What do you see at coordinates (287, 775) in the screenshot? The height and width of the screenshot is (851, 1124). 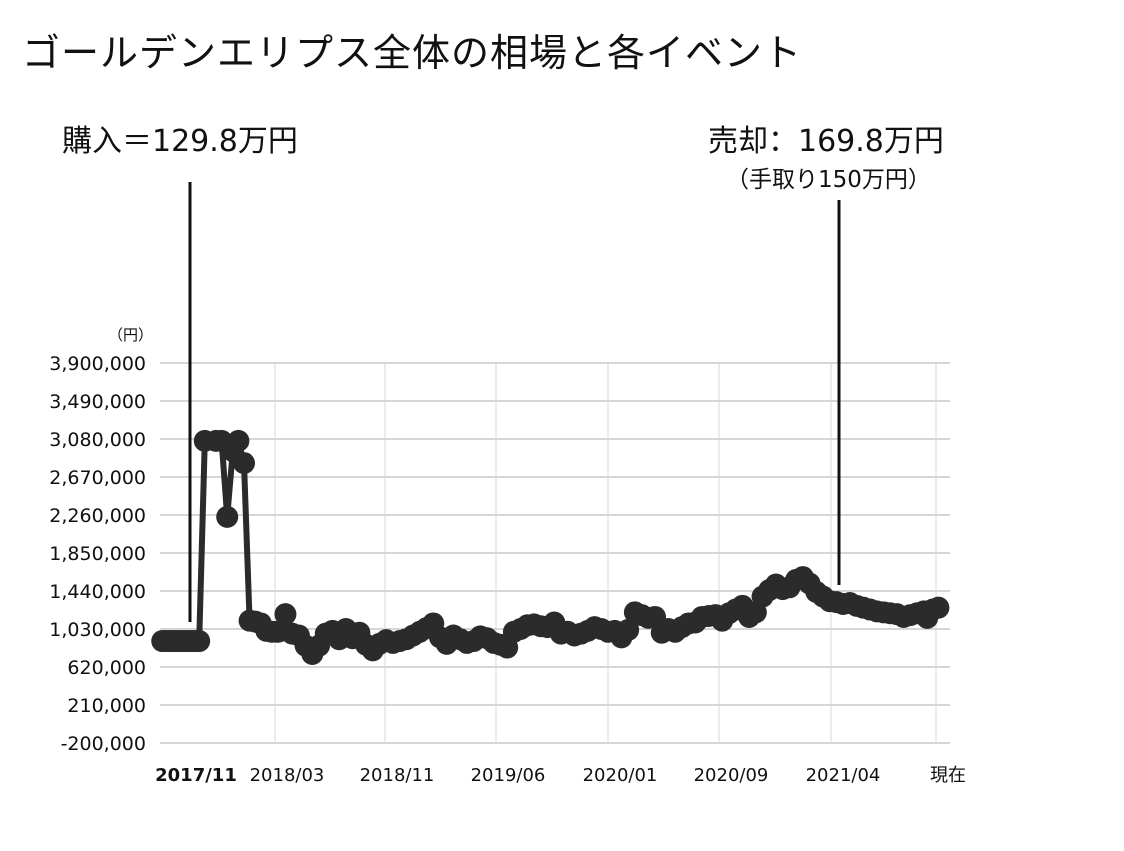 I see `x-tick-label: 2018/03` at bounding box center [287, 775].